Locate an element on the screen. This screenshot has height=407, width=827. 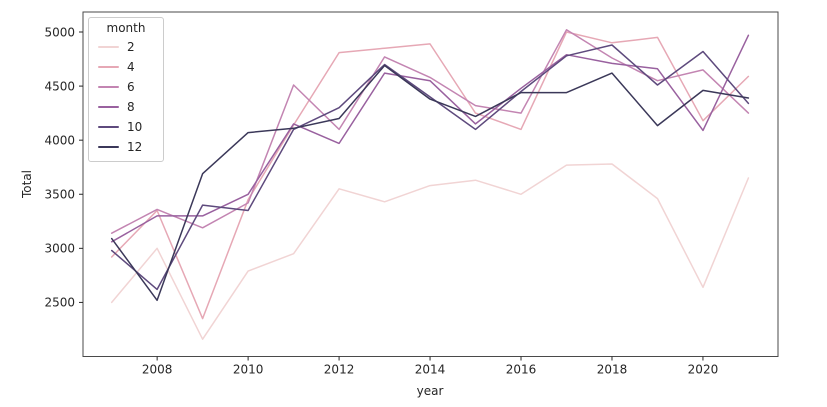
legend-item-label: 8 is located at coordinates (131, 107).